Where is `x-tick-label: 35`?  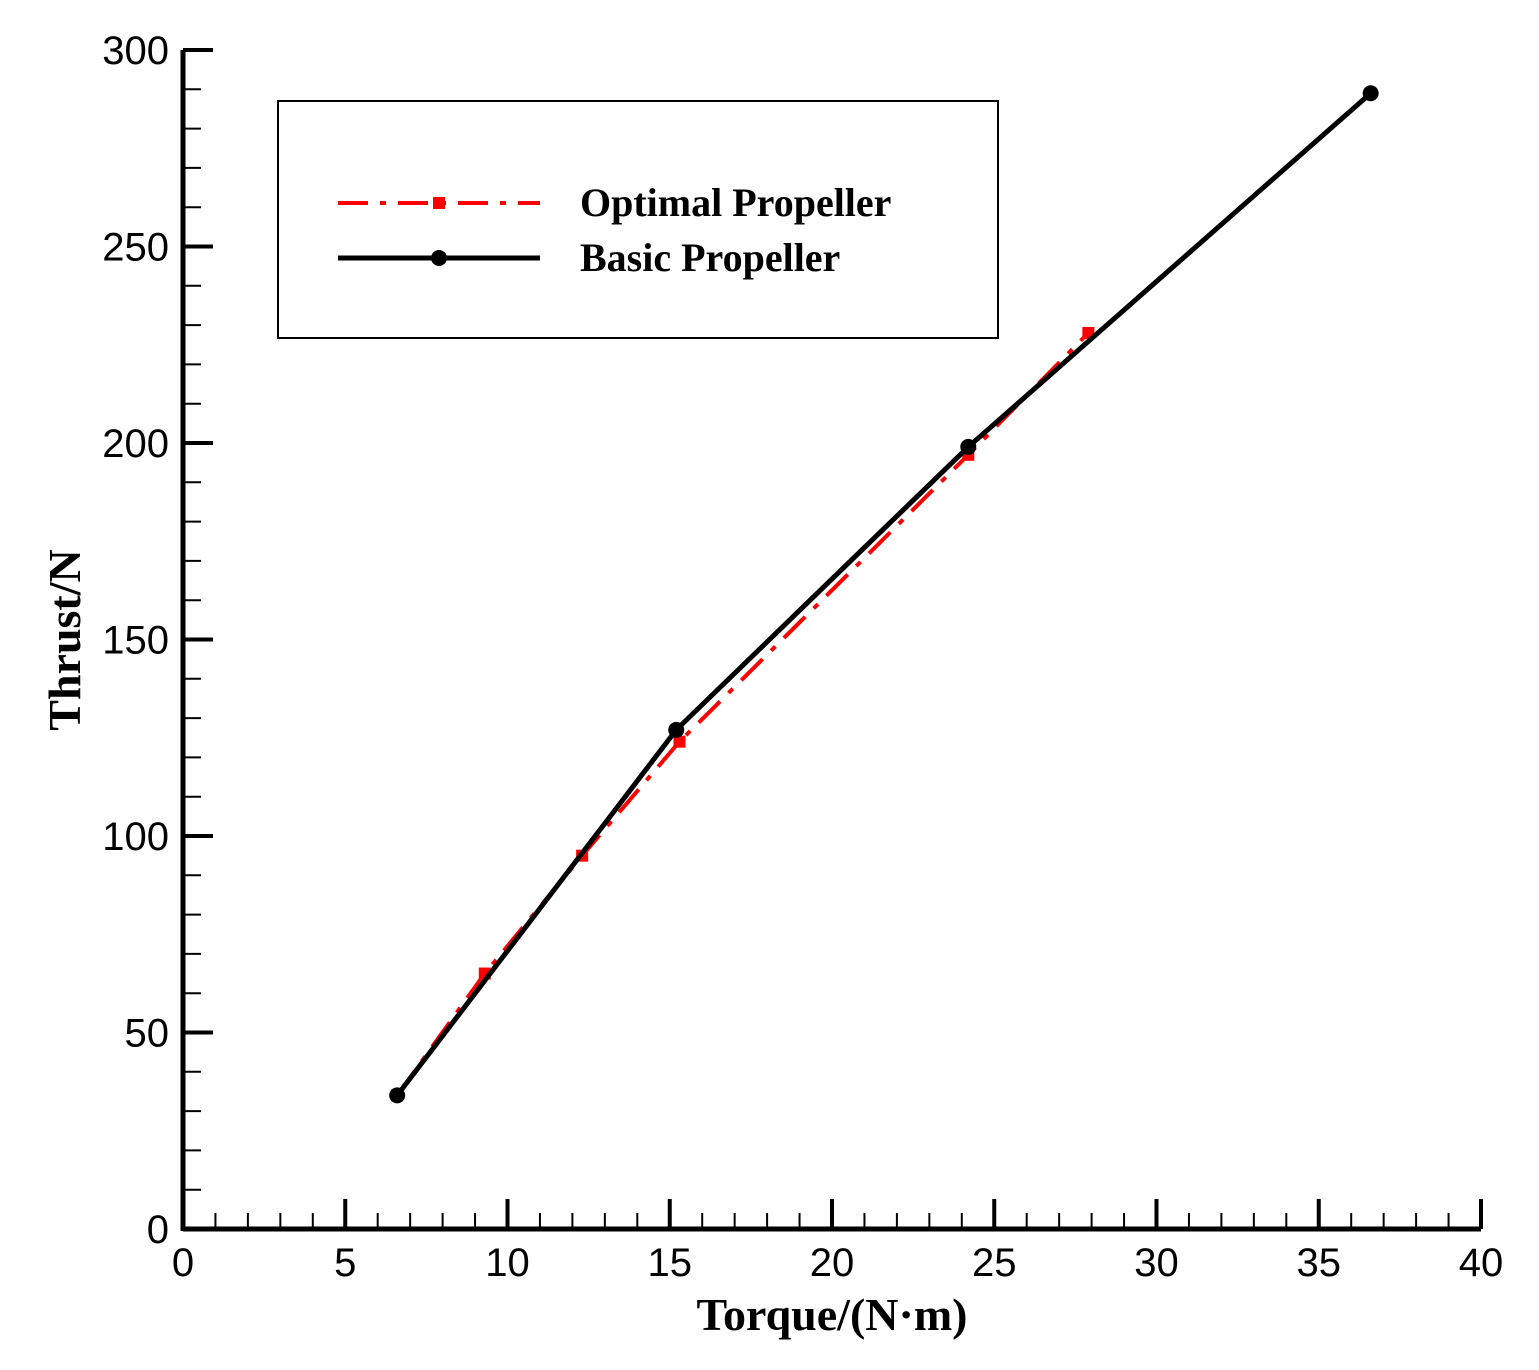
x-tick-label: 35 is located at coordinates (1319, 1263).